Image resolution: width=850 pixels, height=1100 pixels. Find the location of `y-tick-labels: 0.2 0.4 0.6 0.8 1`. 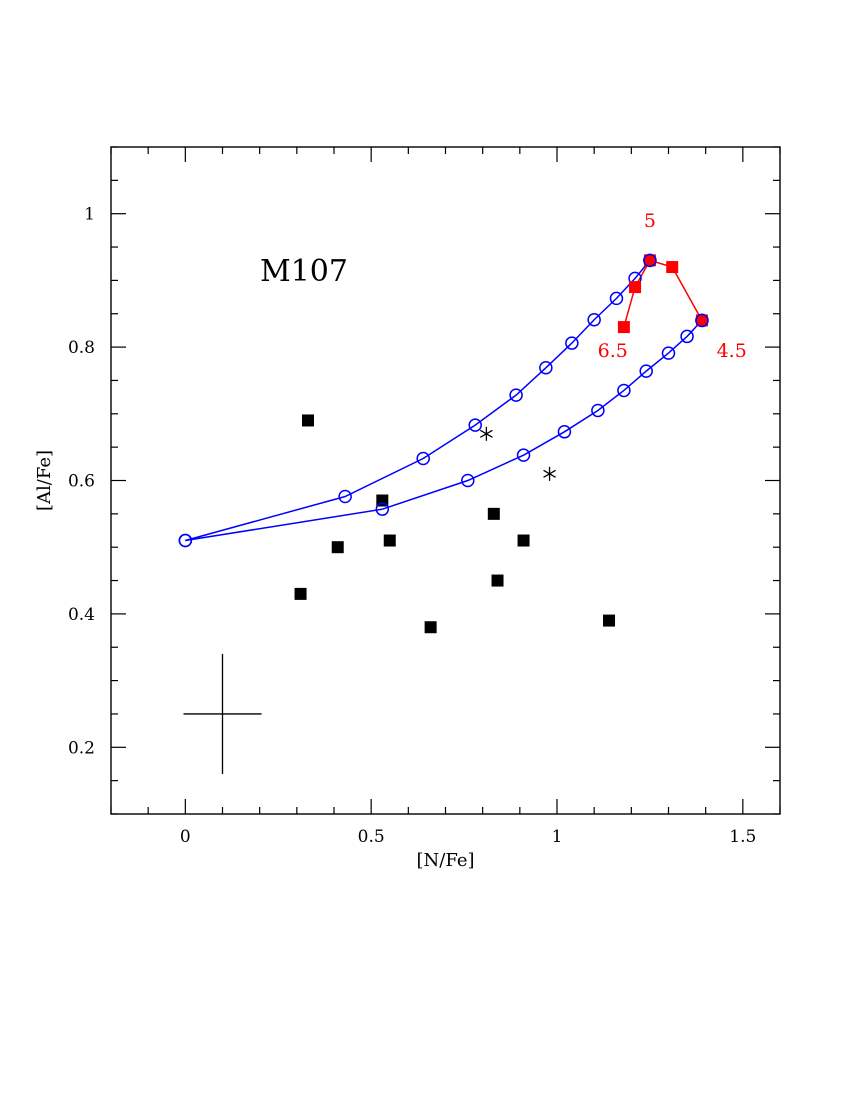

y-tick-labels: 0.2 0.4 0.6 0.8 1 is located at coordinates (81, 482).